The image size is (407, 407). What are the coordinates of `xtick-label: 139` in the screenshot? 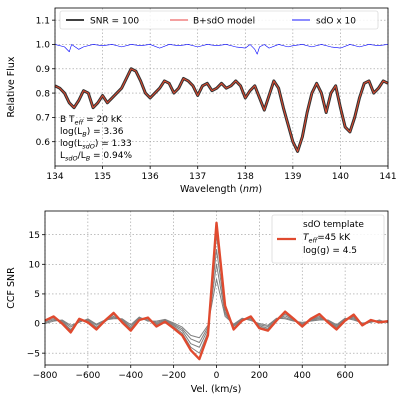 It's located at (292, 177).